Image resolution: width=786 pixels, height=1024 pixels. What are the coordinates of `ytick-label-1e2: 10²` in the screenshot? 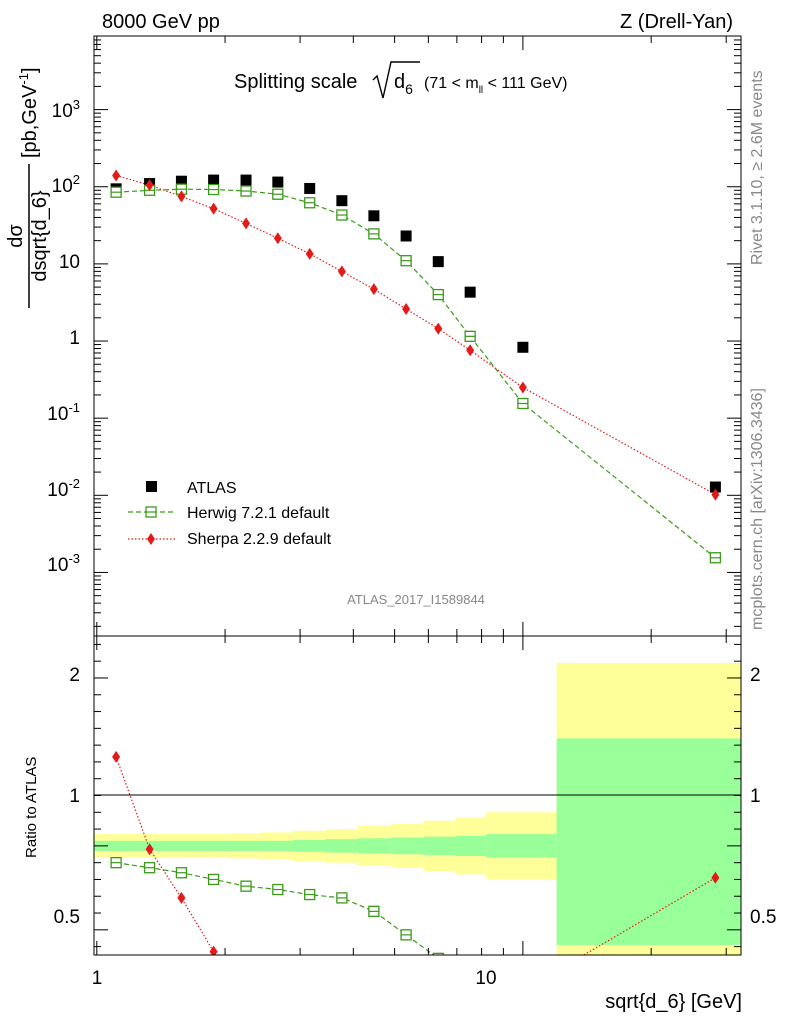 It's located at (66, 184).